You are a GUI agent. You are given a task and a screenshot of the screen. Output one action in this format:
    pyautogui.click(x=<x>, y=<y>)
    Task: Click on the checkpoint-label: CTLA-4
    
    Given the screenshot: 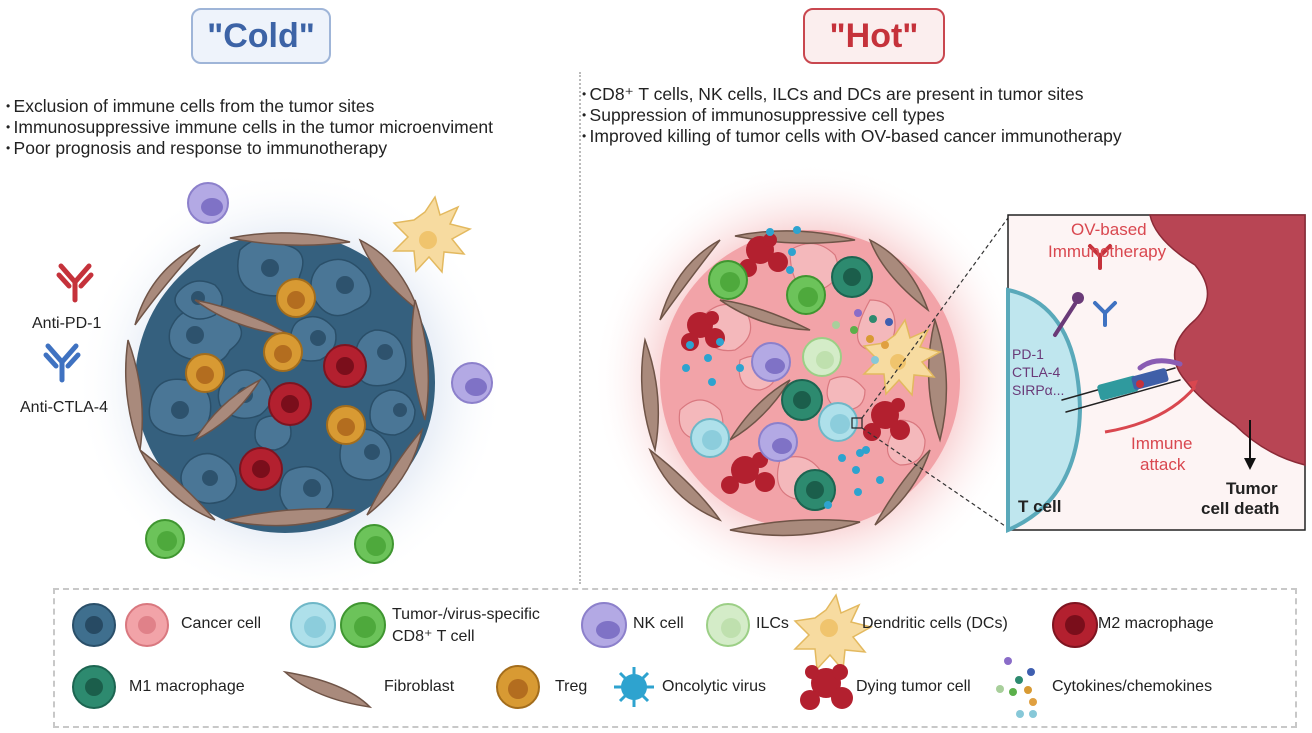 What is the action you would take?
    pyautogui.click(x=1036, y=372)
    